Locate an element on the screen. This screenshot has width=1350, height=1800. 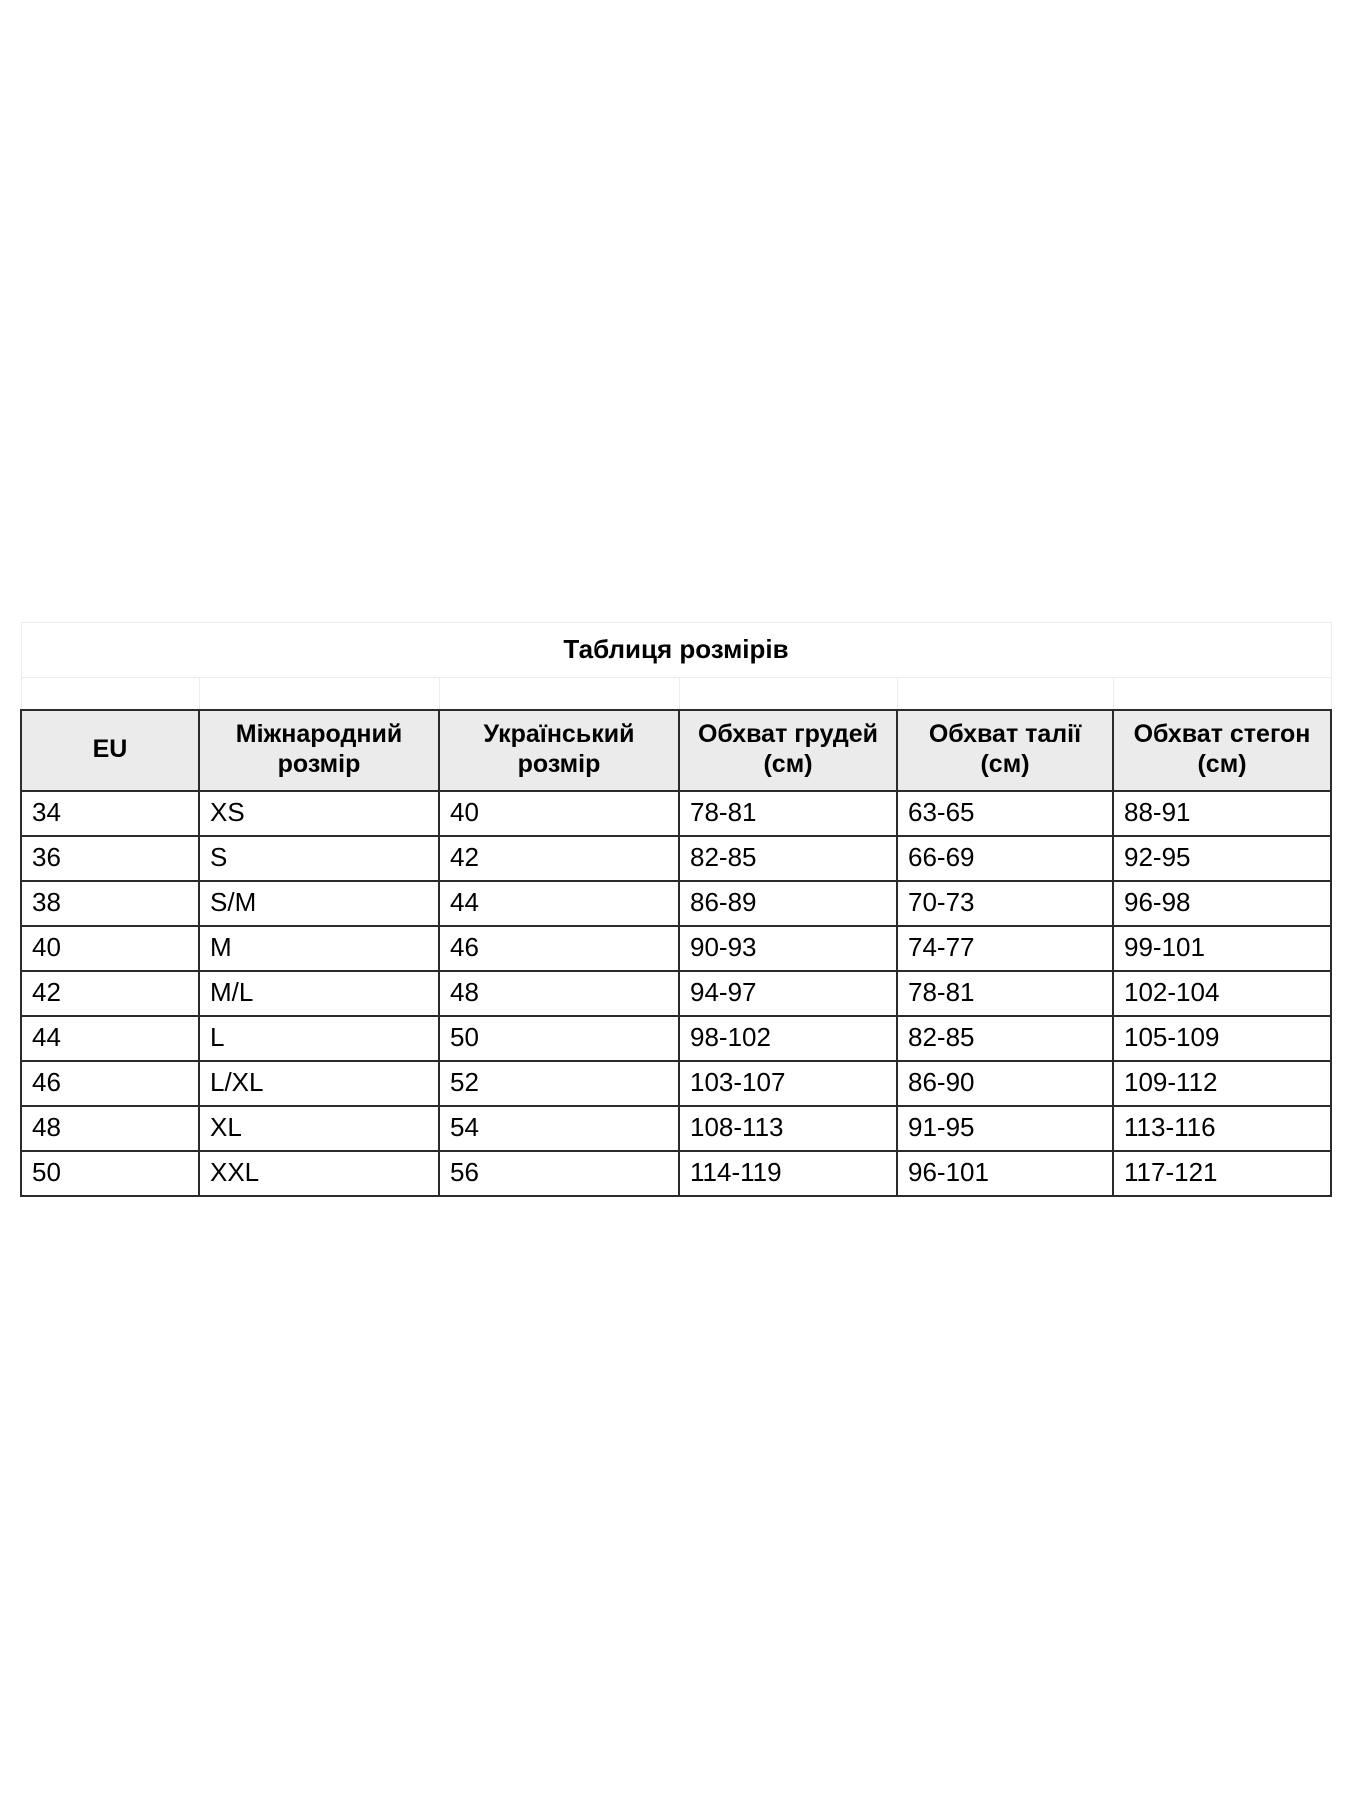
cell-ua: 56 is located at coordinates (559, 1174).